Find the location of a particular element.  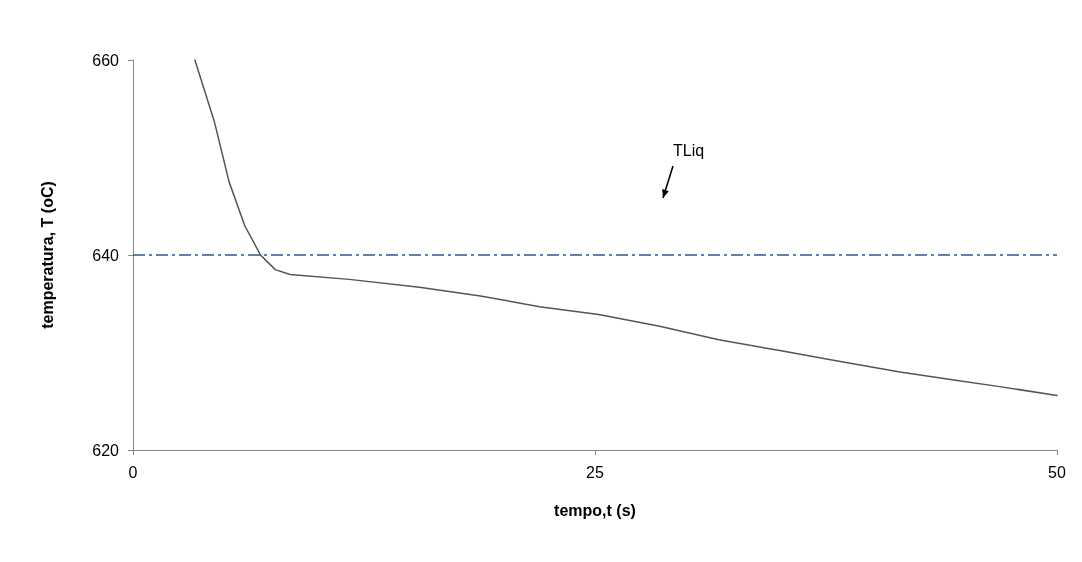

x-axis-title: tempo,t (s) is located at coordinates (595, 510).